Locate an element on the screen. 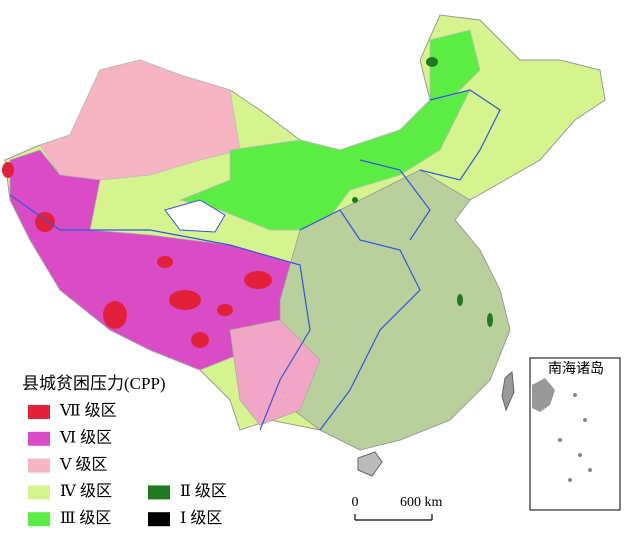 The image size is (632, 541). legend-label: Ⅳ 级区 is located at coordinates (86, 491).